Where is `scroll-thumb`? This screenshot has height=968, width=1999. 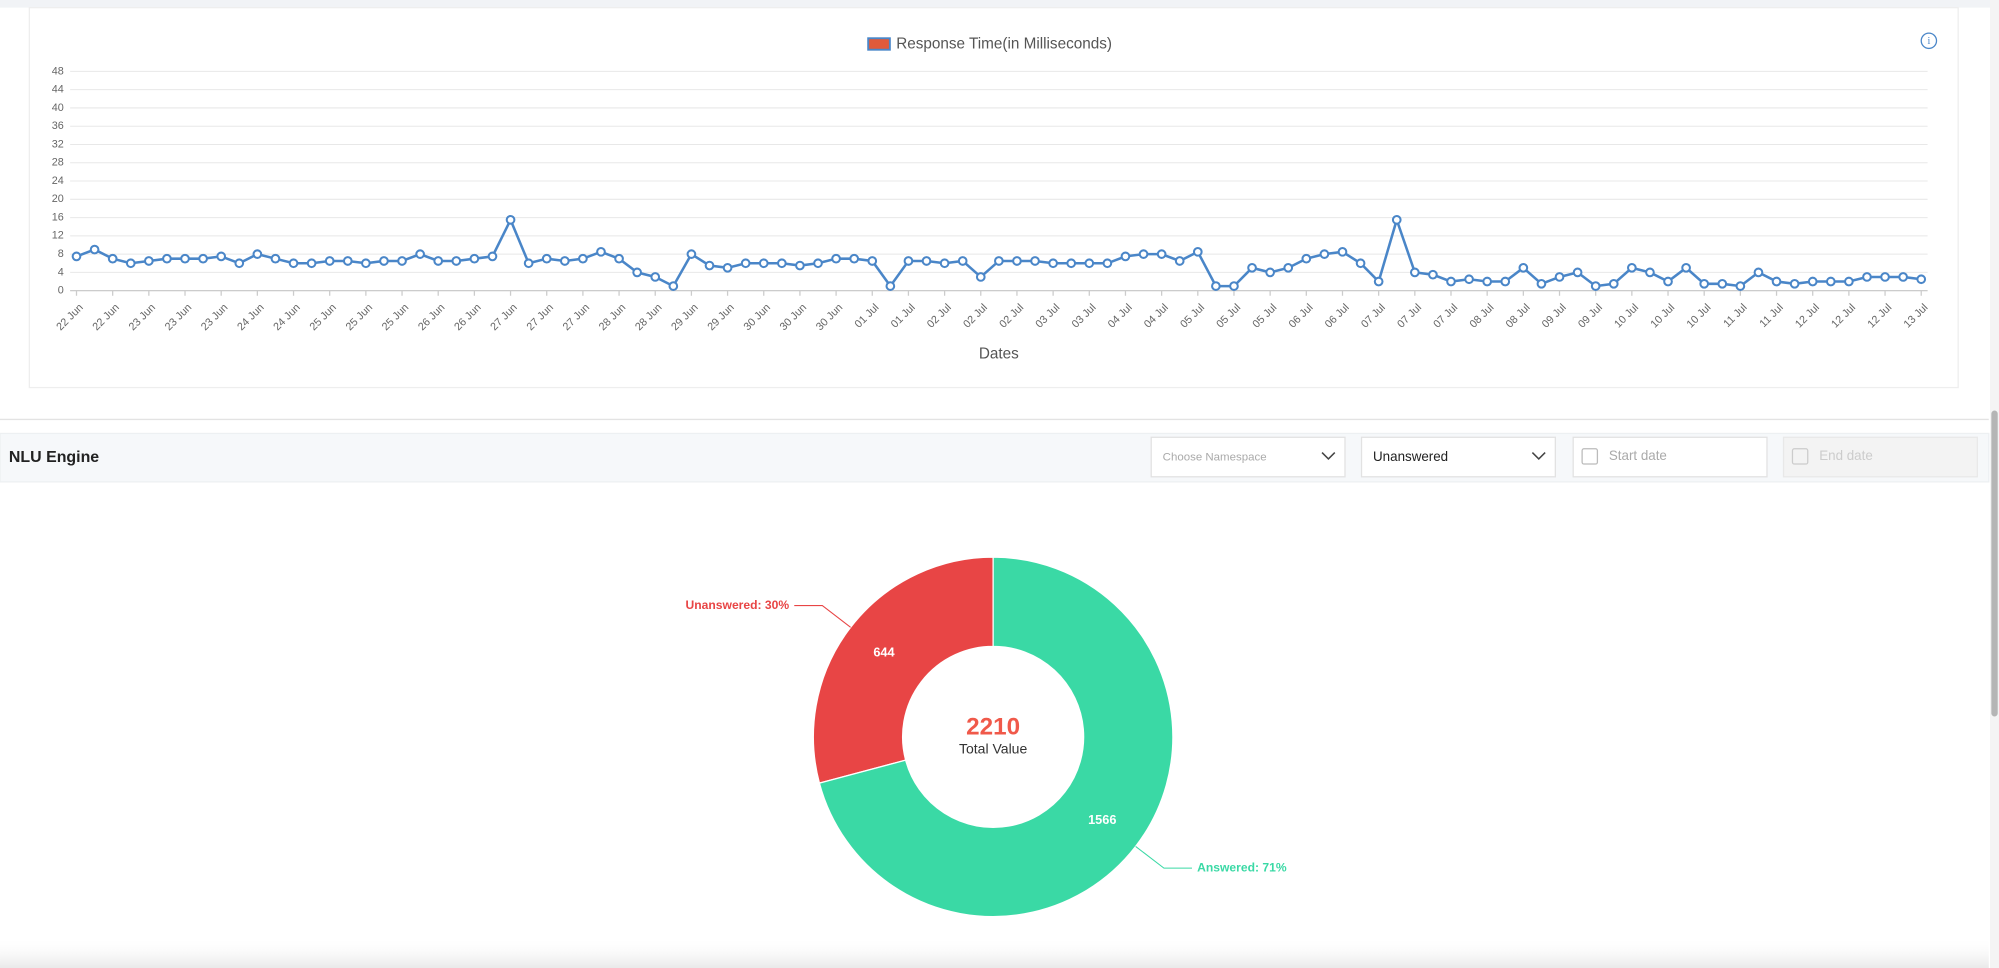 scroll-thumb is located at coordinates (1994, 563).